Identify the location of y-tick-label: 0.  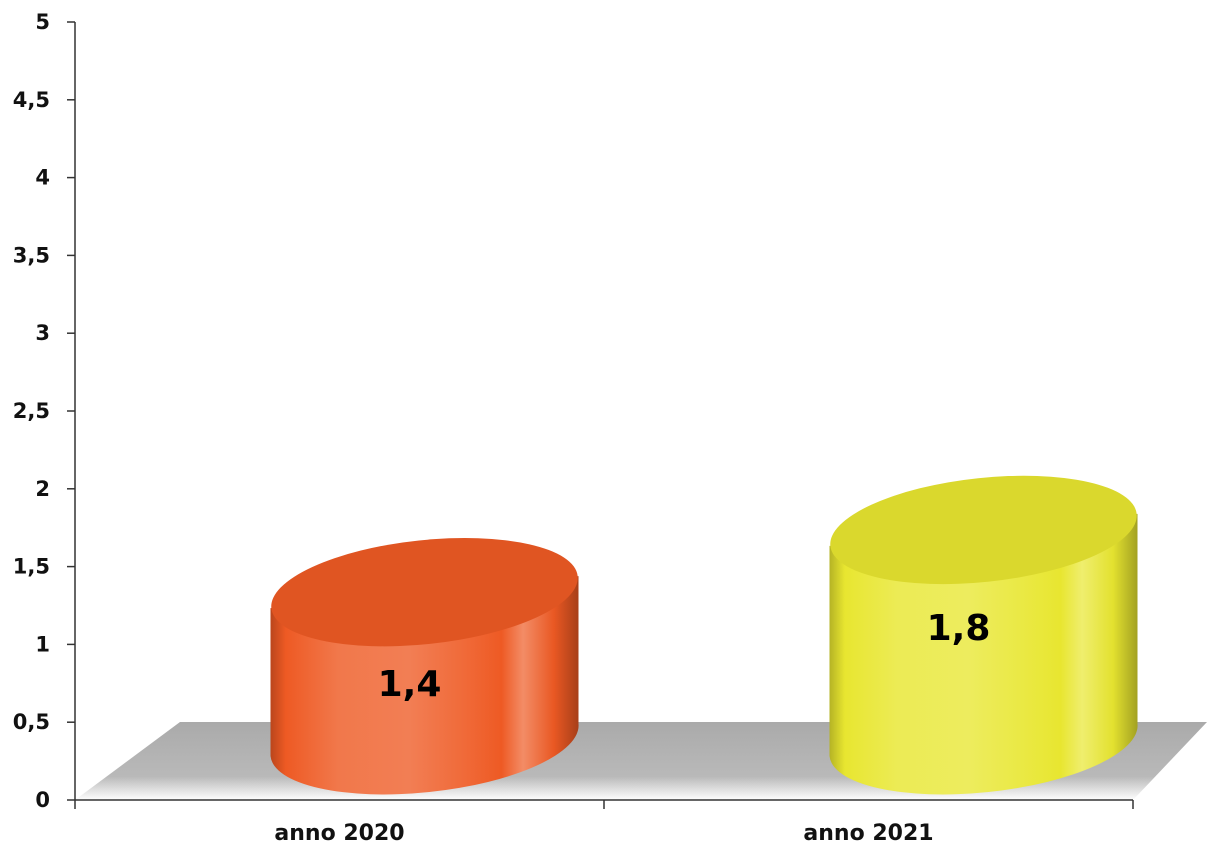
(42, 800).